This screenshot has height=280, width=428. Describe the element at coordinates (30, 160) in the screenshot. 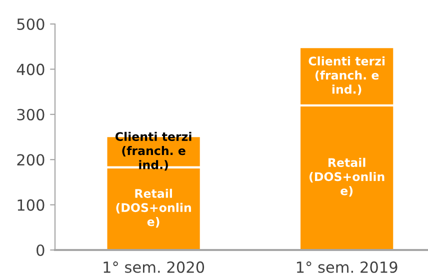

I see `y-tick-label: 200` at that location.